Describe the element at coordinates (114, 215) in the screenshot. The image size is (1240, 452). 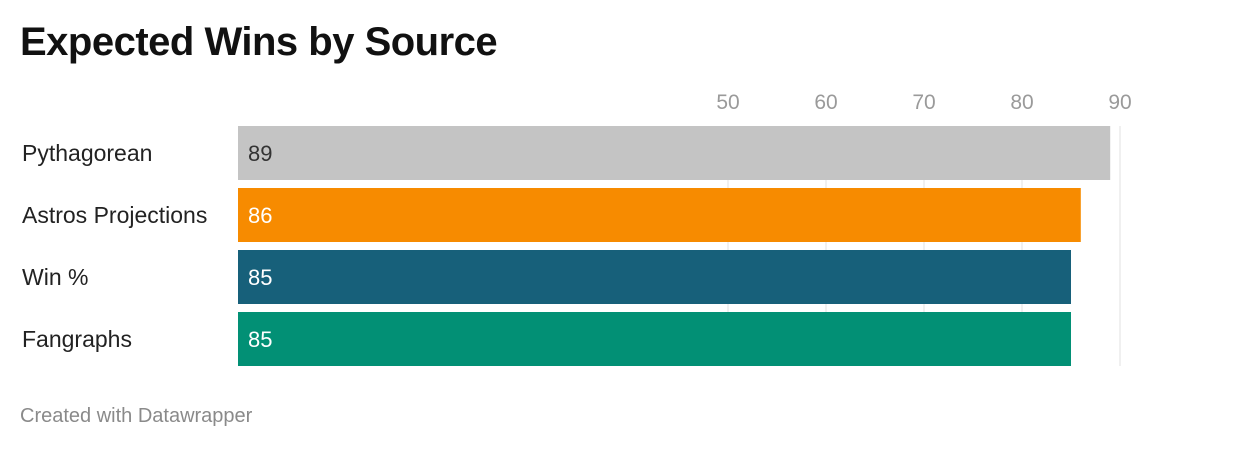
I see `category-label: Astros Projections` at that location.